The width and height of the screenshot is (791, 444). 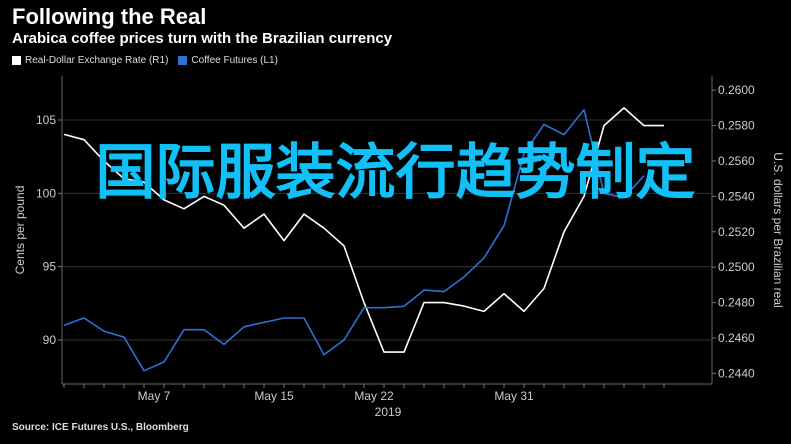 I want to click on right-axis-title: U.S. dollars per Brazilian real, so click(x=778, y=229).